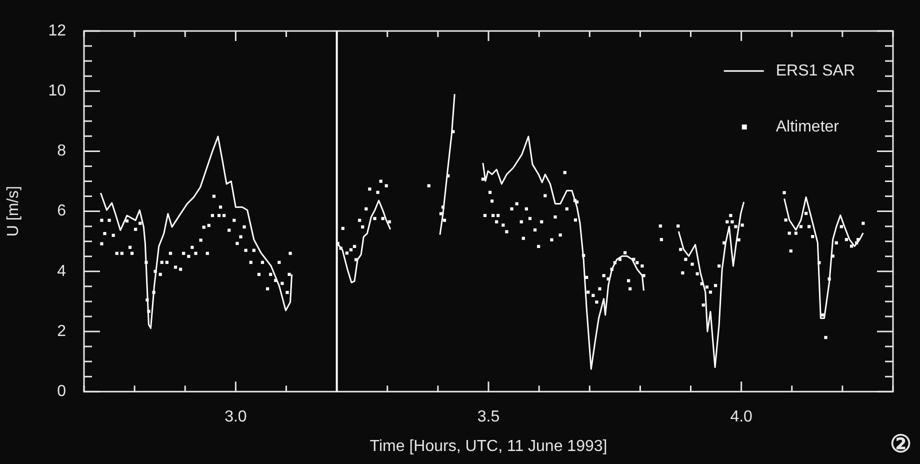  What do you see at coordinates (489, 446) in the screenshot?
I see `x-axis-title: Time [Hours, UTC, 11 June 1993]` at bounding box center [489, 446].